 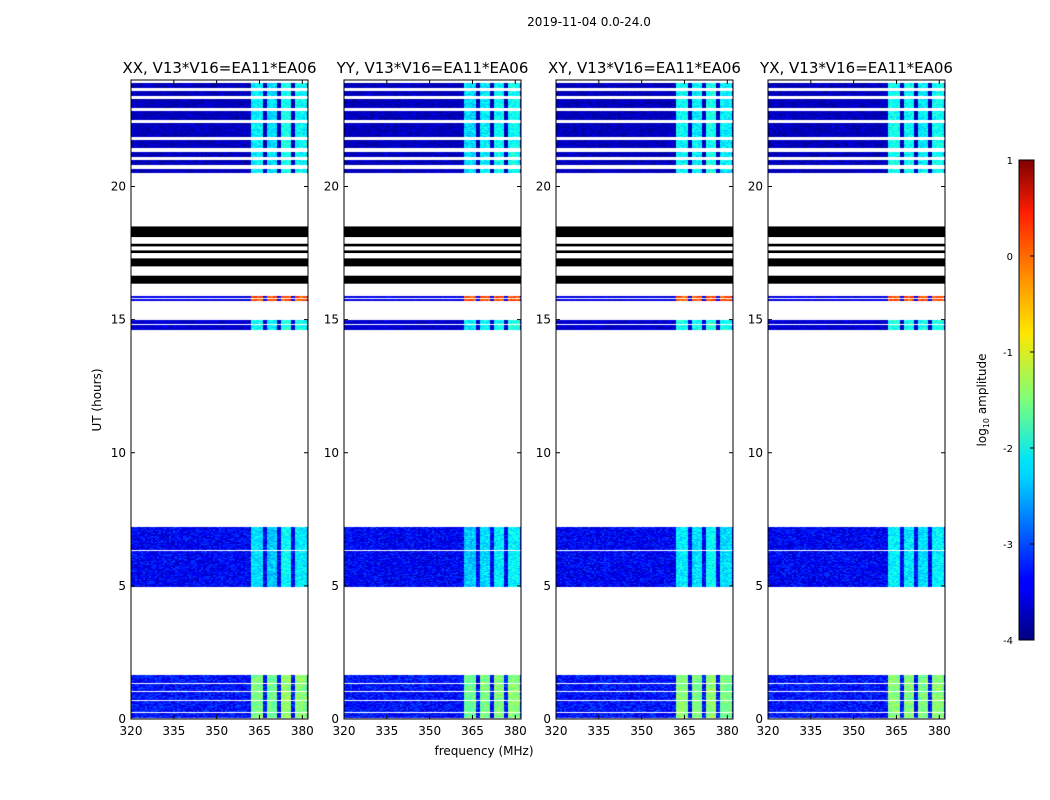 I want to click on colorbar, so click(x=1026, y=400).